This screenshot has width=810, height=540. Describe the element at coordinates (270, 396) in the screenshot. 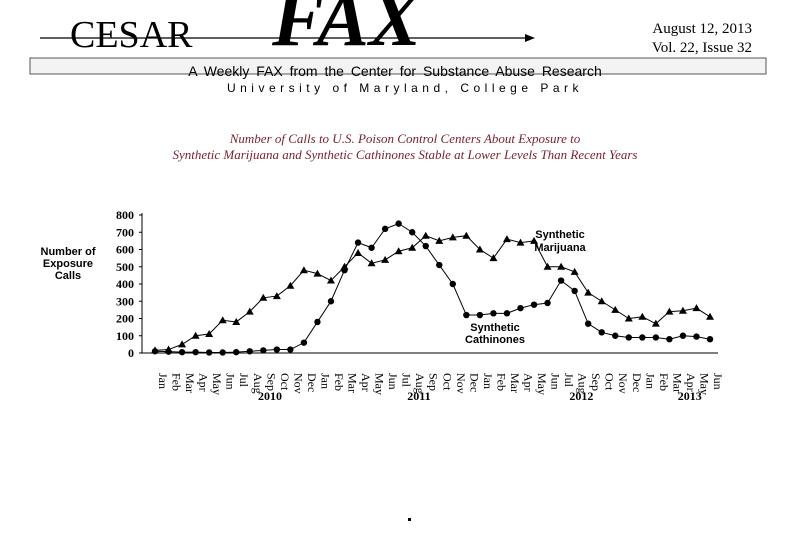

I see `year-label: 2010` at that location.